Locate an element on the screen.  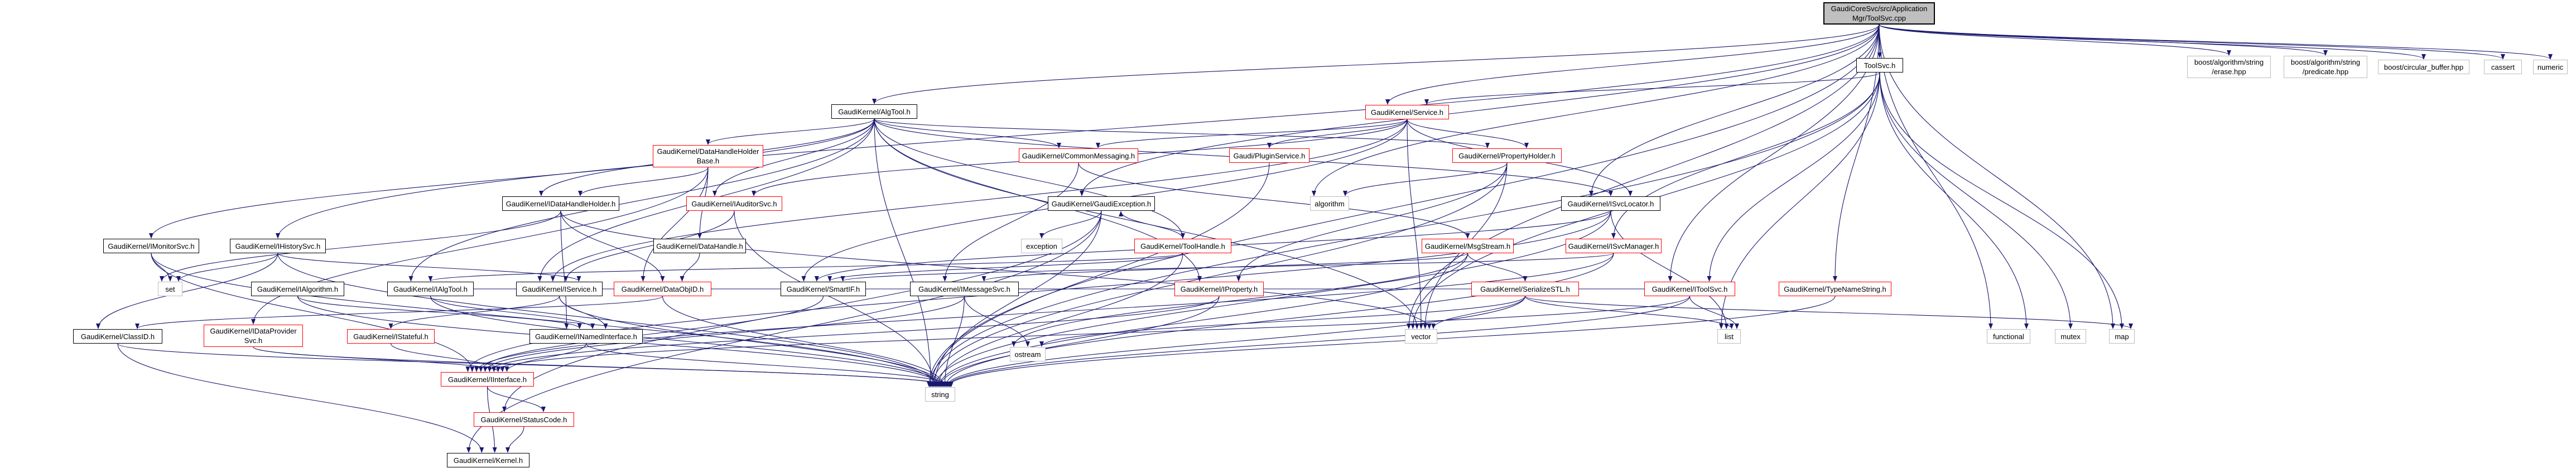
graph-node-label: GaudiKernel/IToolSvc.h is located at coordinates (1690, 288).